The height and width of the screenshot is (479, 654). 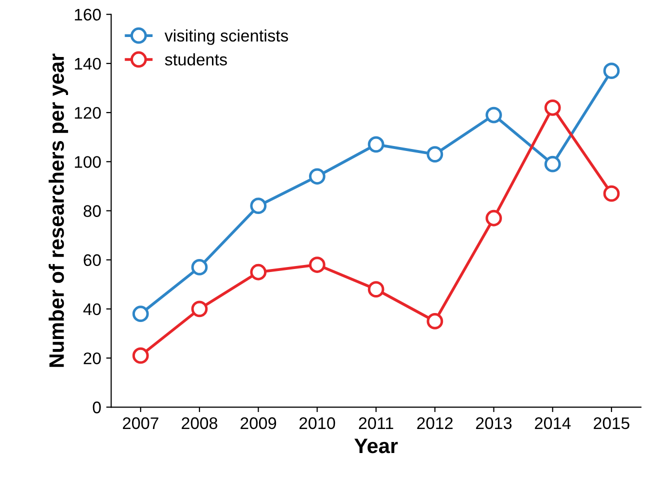 What do you see at coordinates (87, 64) in the screenshot?
I see `y-tick-label: 140` at bounding box center [87, 64].